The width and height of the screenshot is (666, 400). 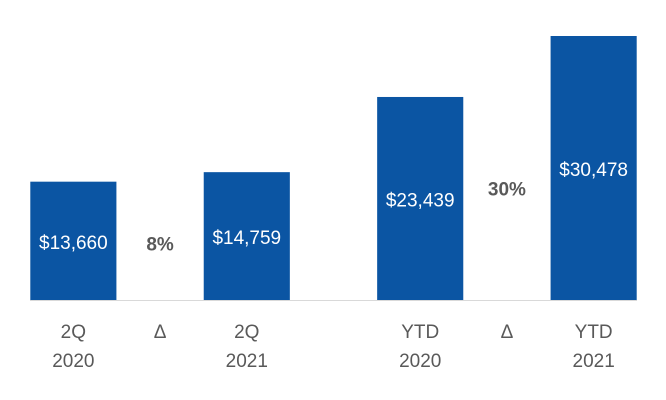 I want to click on x-tick-label: YTD 2020, so click(x=420, y=347).